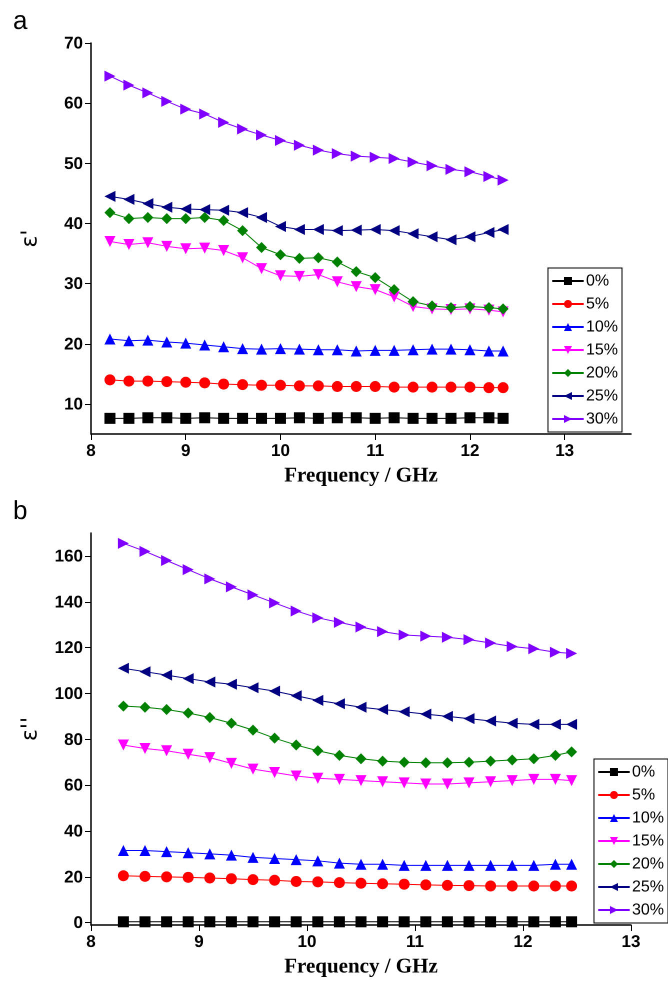  What do you see at coordinates (73, 404) in the screenshot?
I see `y-tick-label: 10` at bounding box center [73, 404].